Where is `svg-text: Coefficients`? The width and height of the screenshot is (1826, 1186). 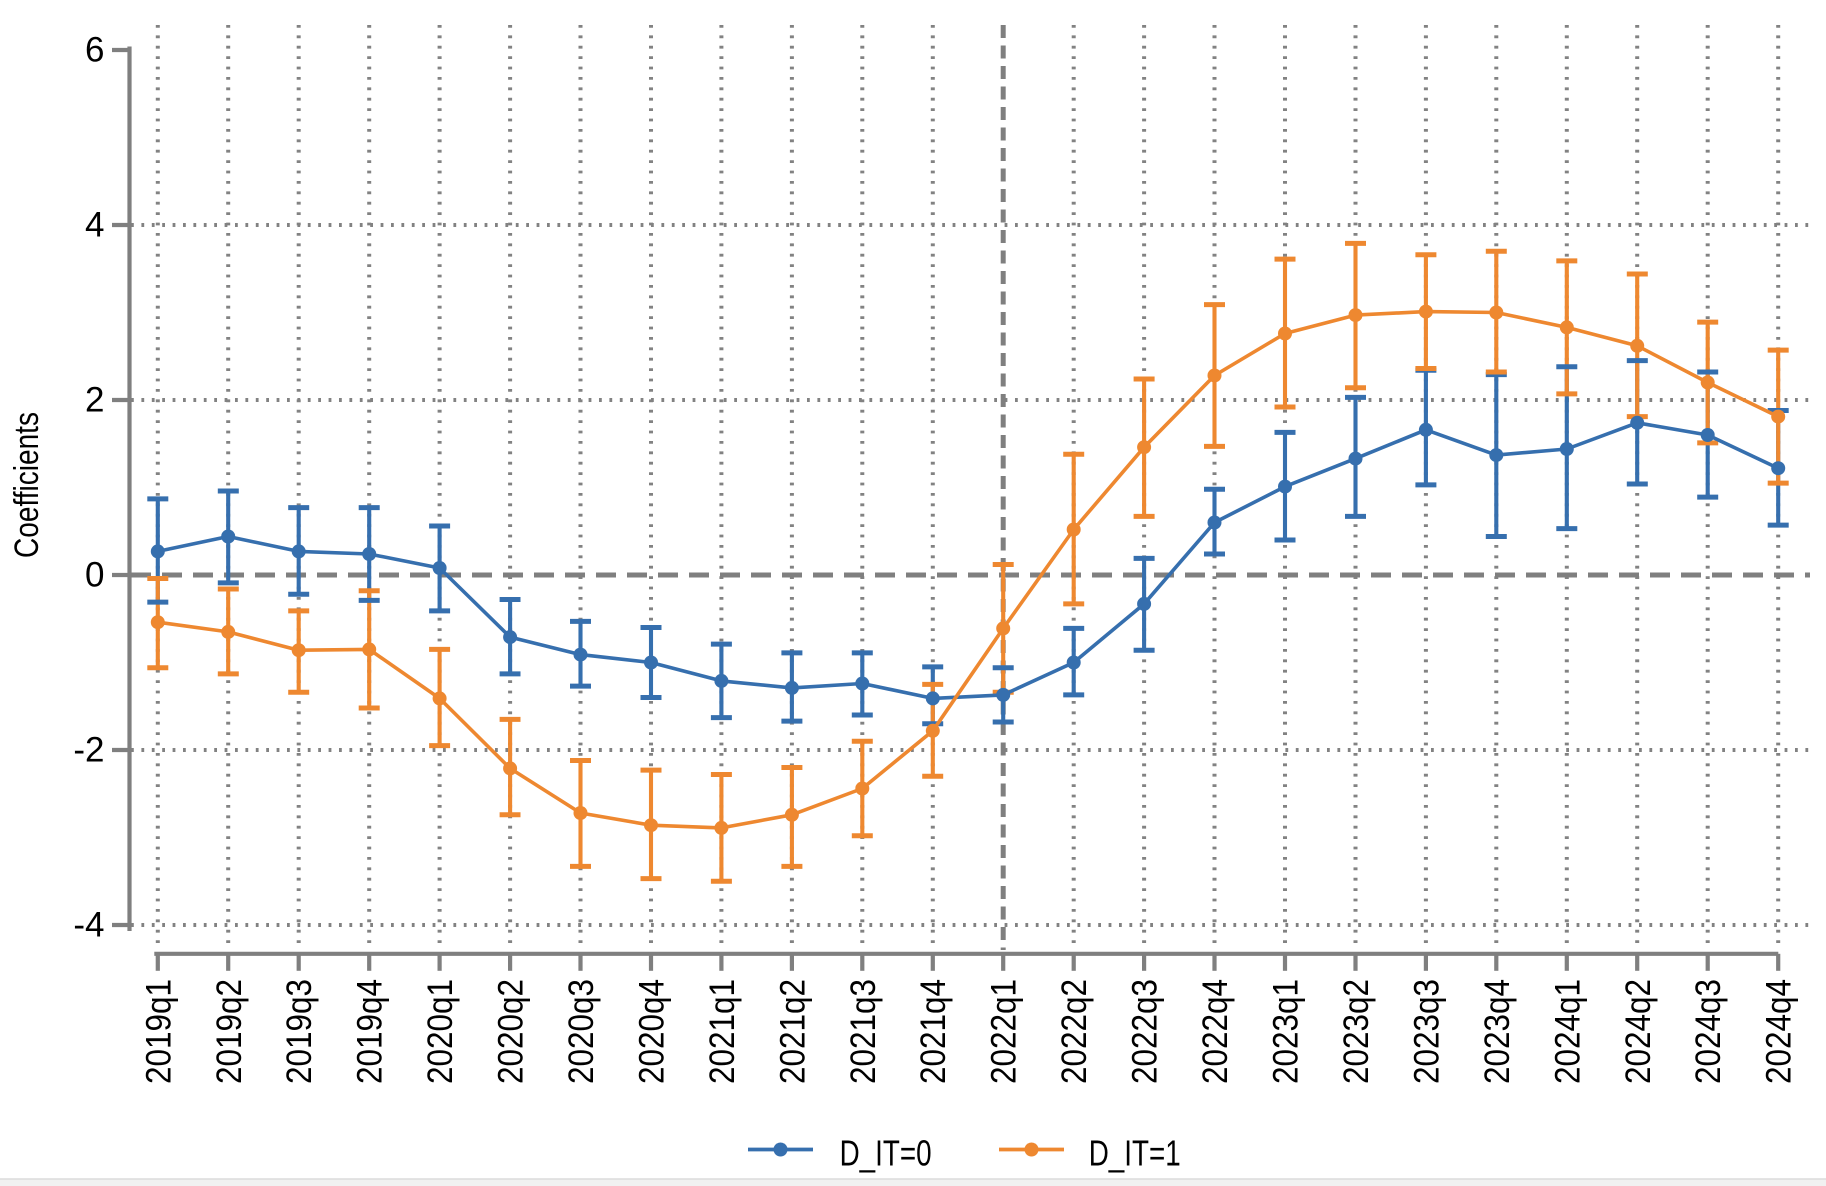 svg-text: Coefficients is located at coordinates (27, 485).